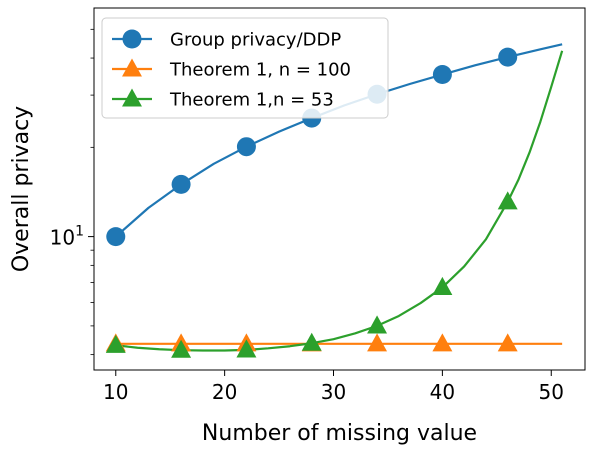 The width and height of the screenshot is (598, 452). Describe the element at coordinates (339, 433) in the screenshot. I see `x-axis-label: Number of missing value` at that location.